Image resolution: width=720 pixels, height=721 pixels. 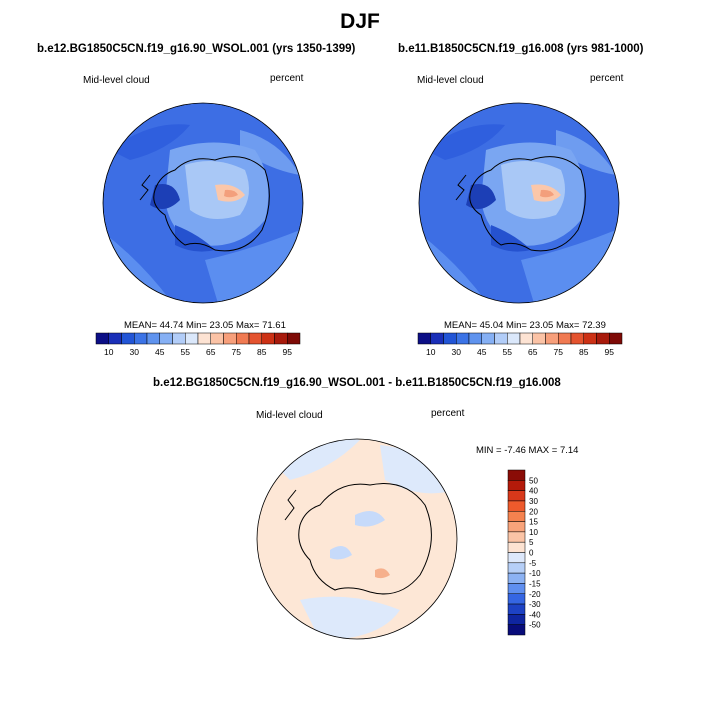 I want to click on diff-colorbar-tick-label: -40, so click(x=535, y=614).